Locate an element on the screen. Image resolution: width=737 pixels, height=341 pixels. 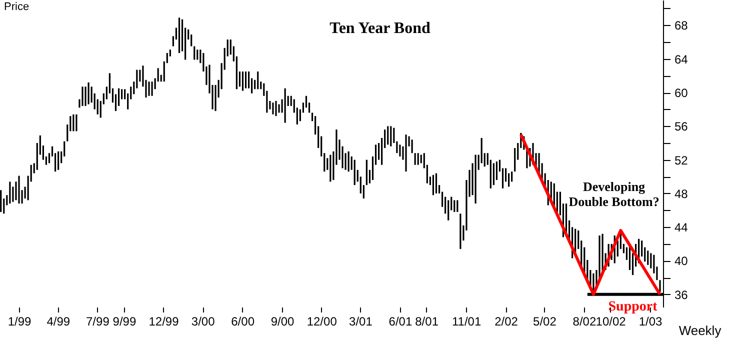
annotation: Developing Double Bottom? is located at coordinates (614, 194).